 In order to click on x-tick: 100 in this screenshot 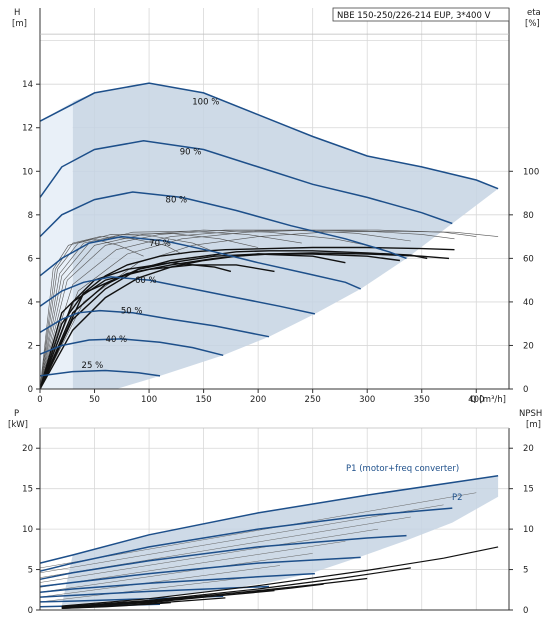, I will do `click(149, 400)`.